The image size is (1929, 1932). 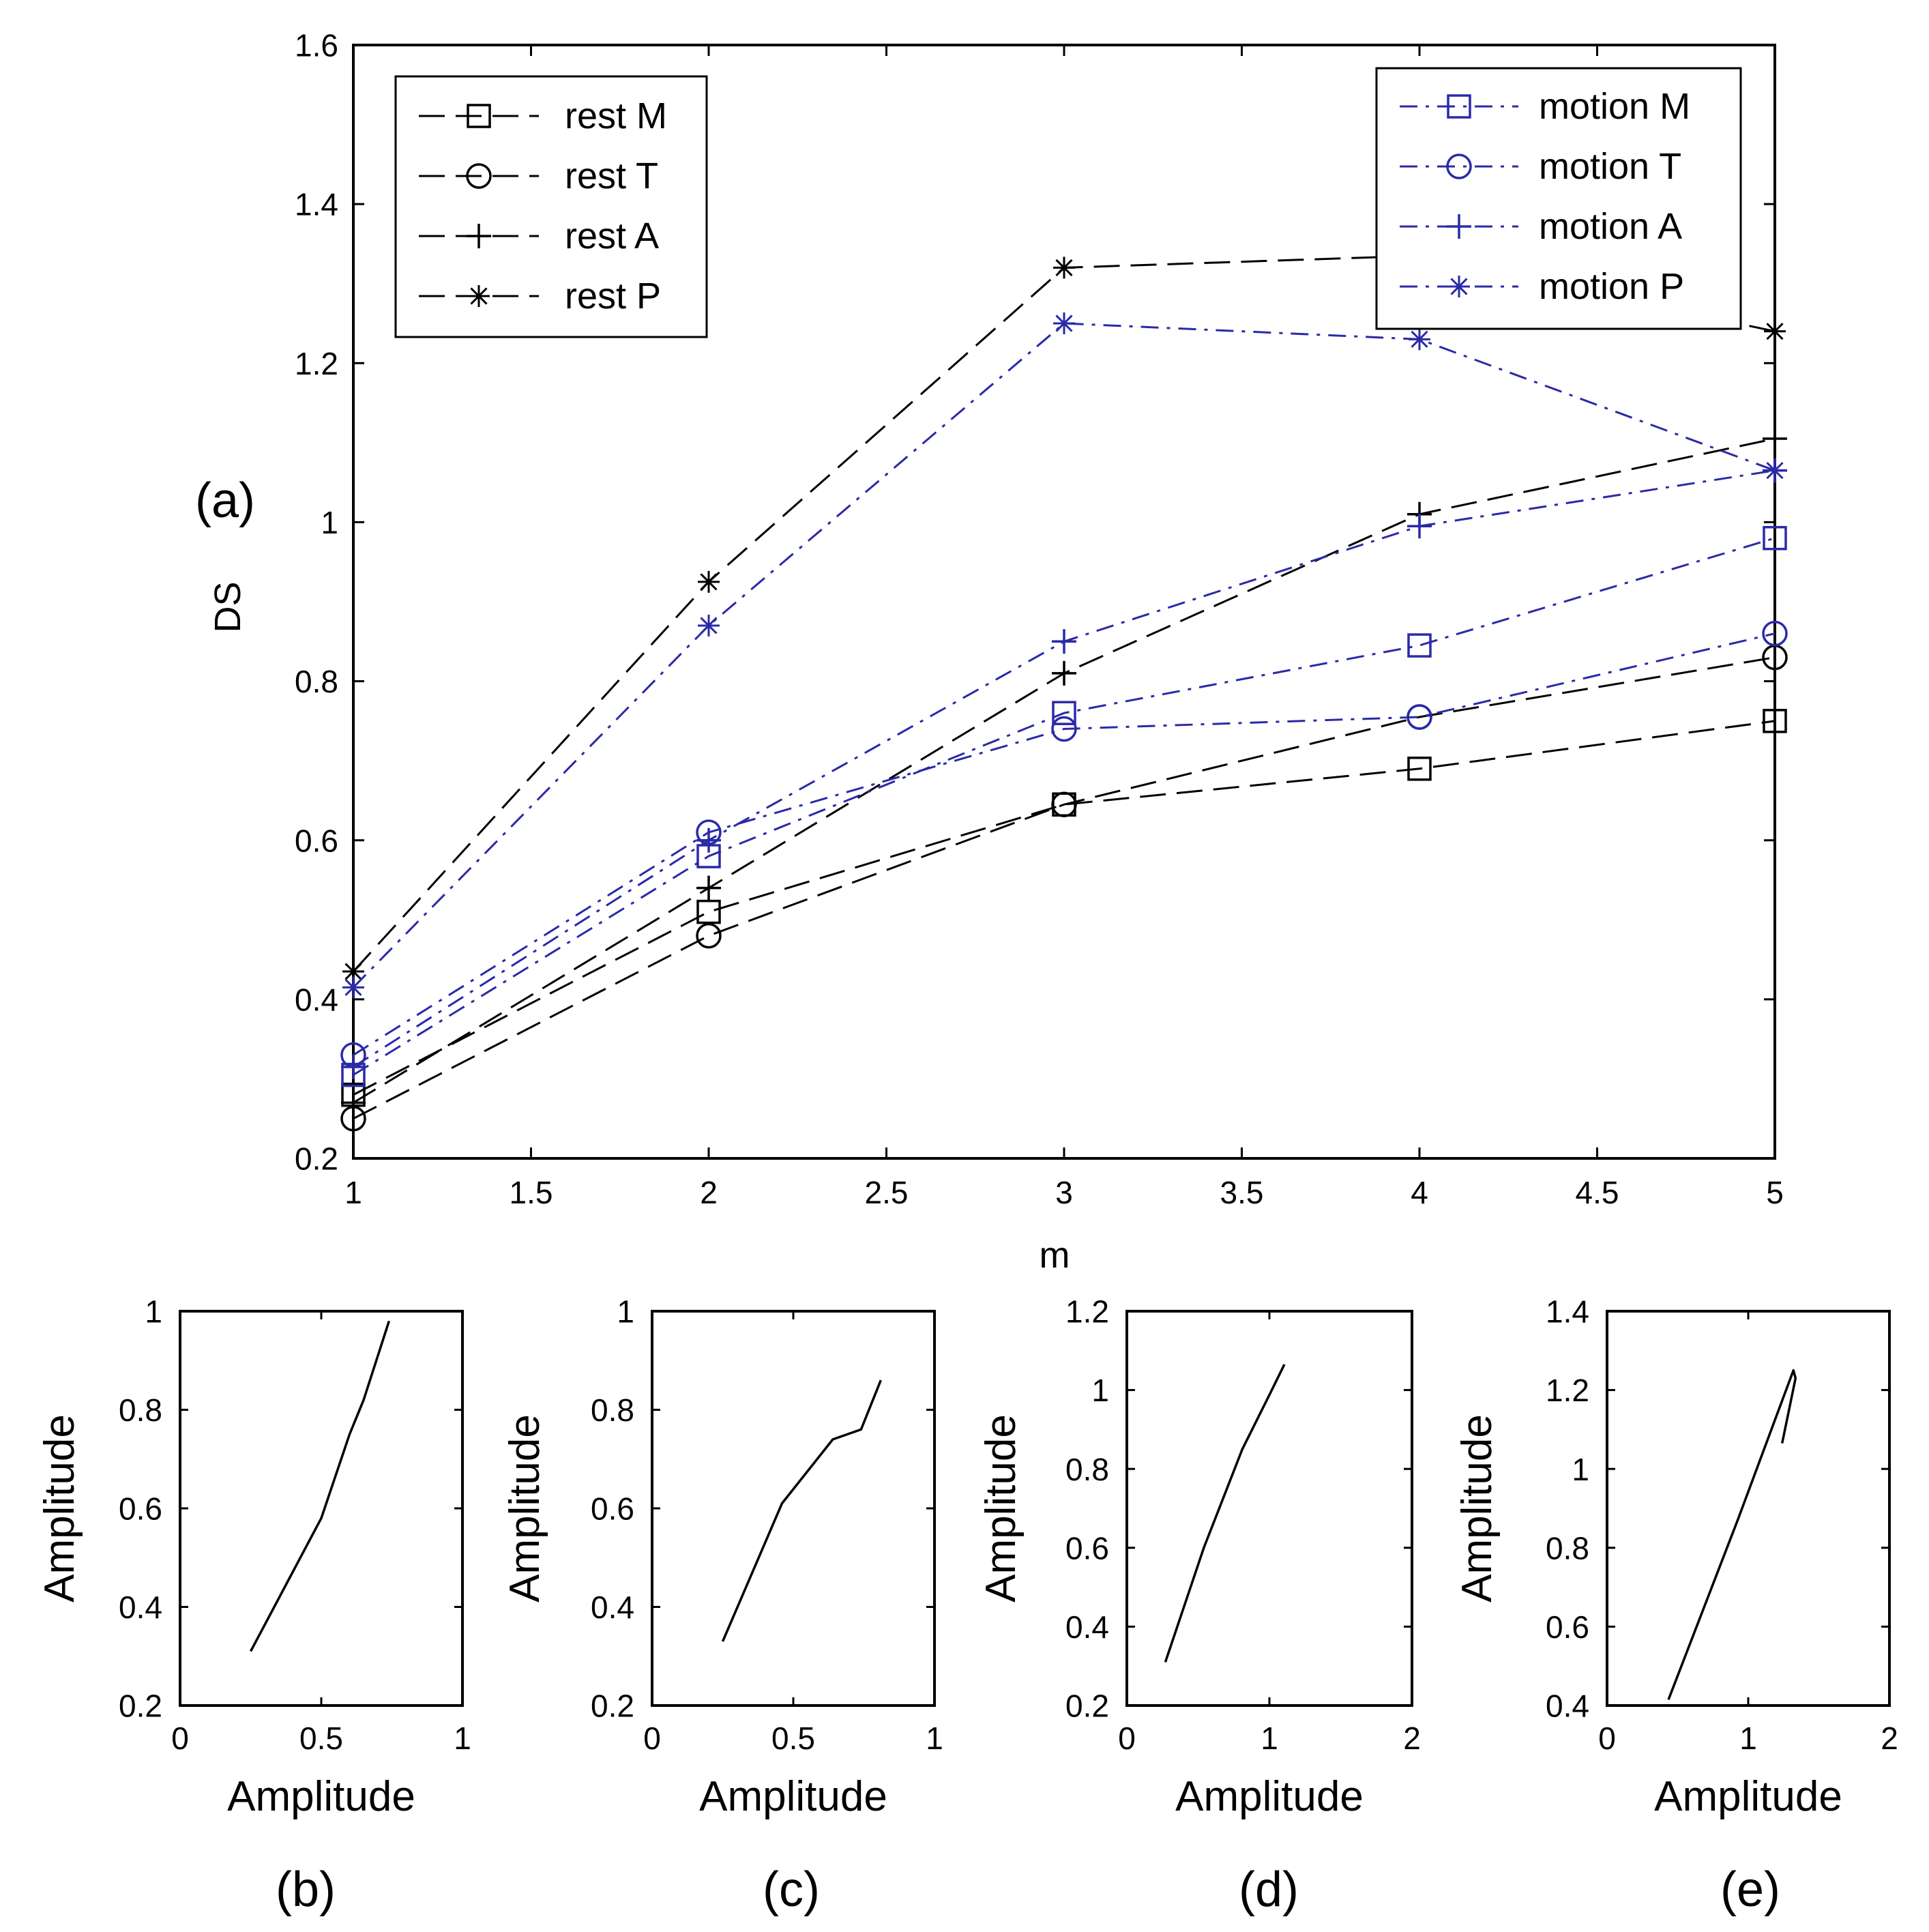 What do you see at coordinates (616, 116) in the screenshot?
I see `legend-entry-label: rest M` at bounding box center [616, 116].